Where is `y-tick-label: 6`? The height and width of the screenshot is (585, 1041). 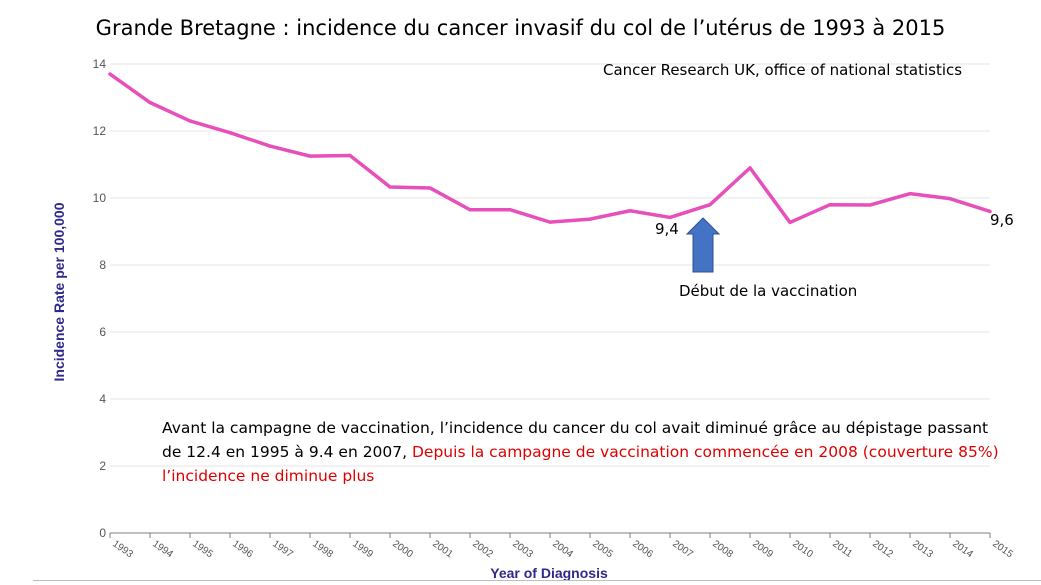 y-tick-label: 6 is located at coordinates (102, 332).